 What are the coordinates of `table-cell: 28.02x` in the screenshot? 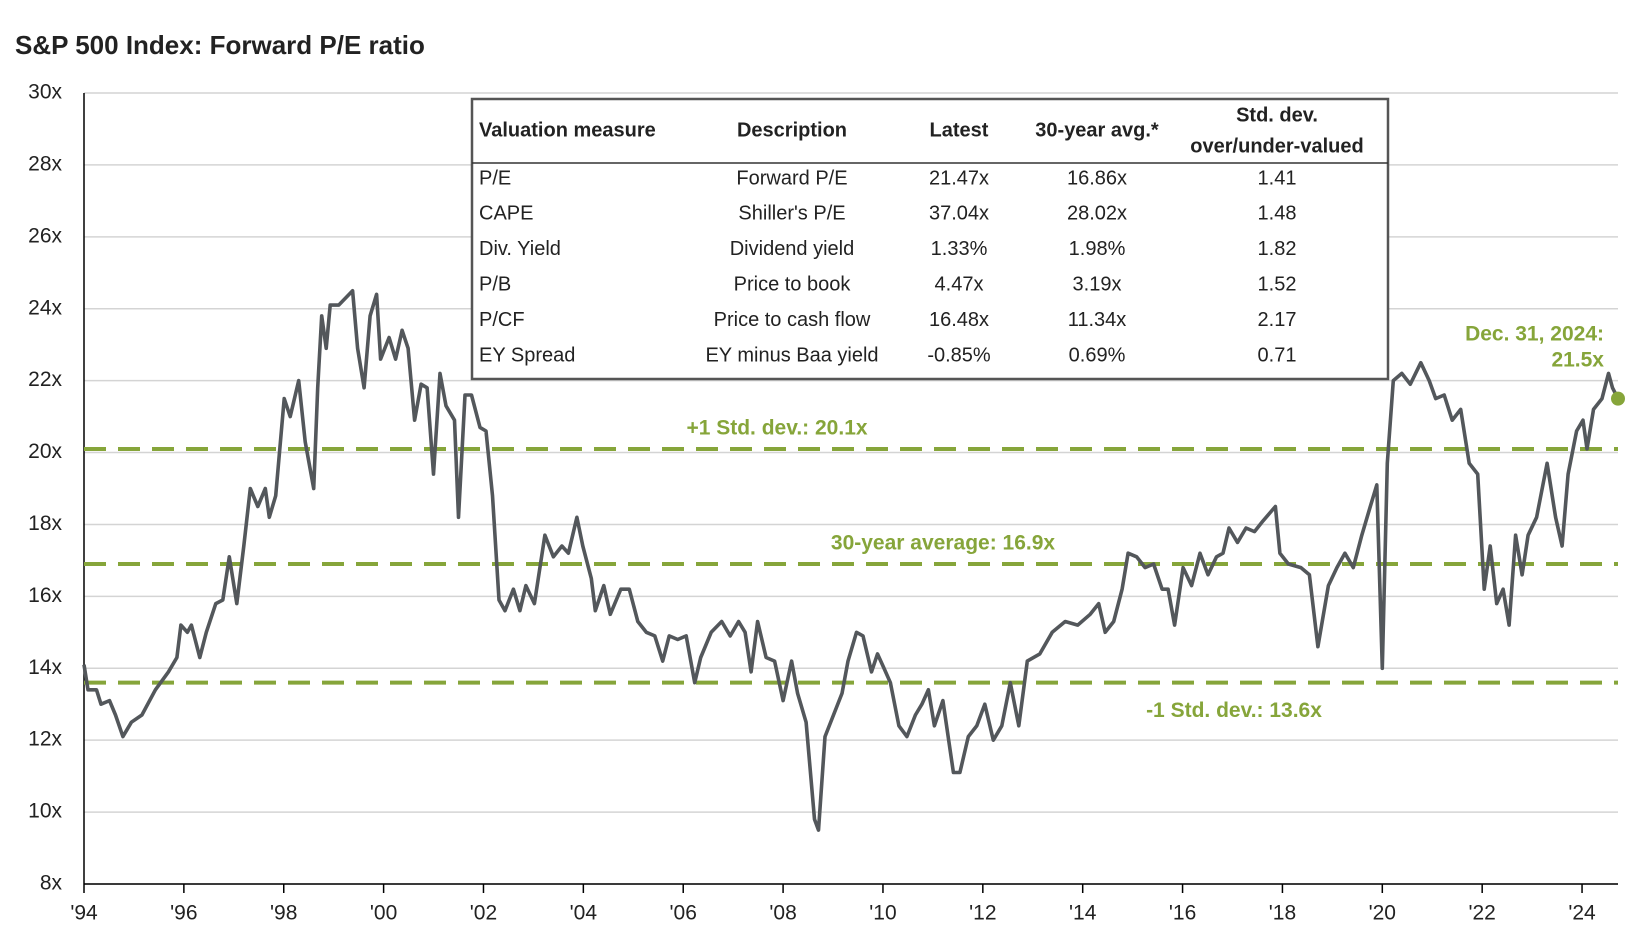 It's located at (1097, 214).